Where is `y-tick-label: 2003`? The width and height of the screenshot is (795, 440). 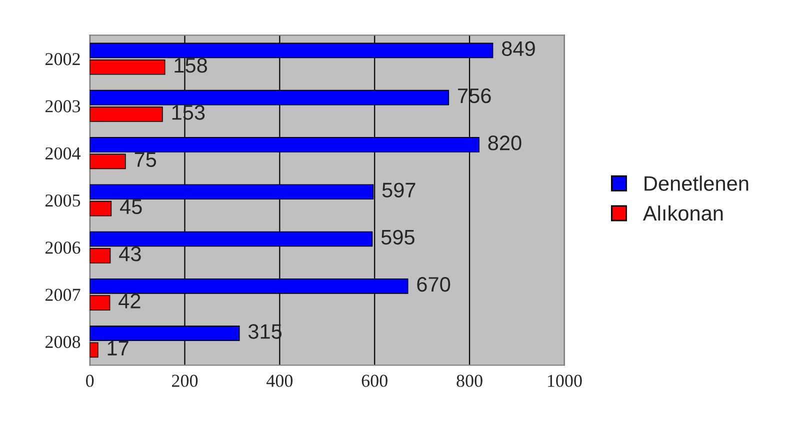 y-tick-label: 2003 is located at coordinates (62, 106).